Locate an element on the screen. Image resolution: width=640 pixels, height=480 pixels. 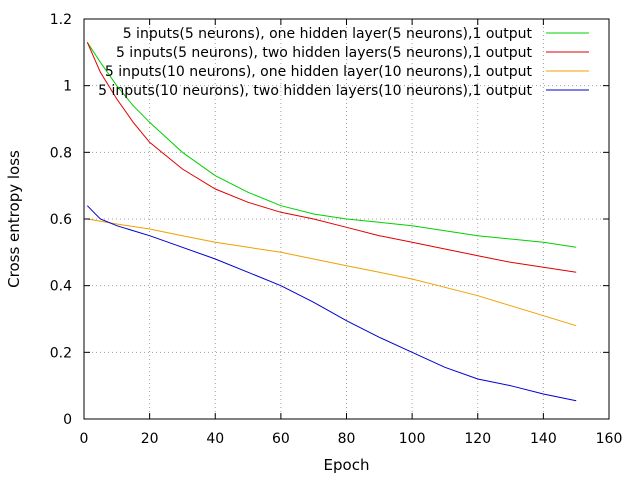
x-tick-label: 80 is located at coordinates (347, 439).